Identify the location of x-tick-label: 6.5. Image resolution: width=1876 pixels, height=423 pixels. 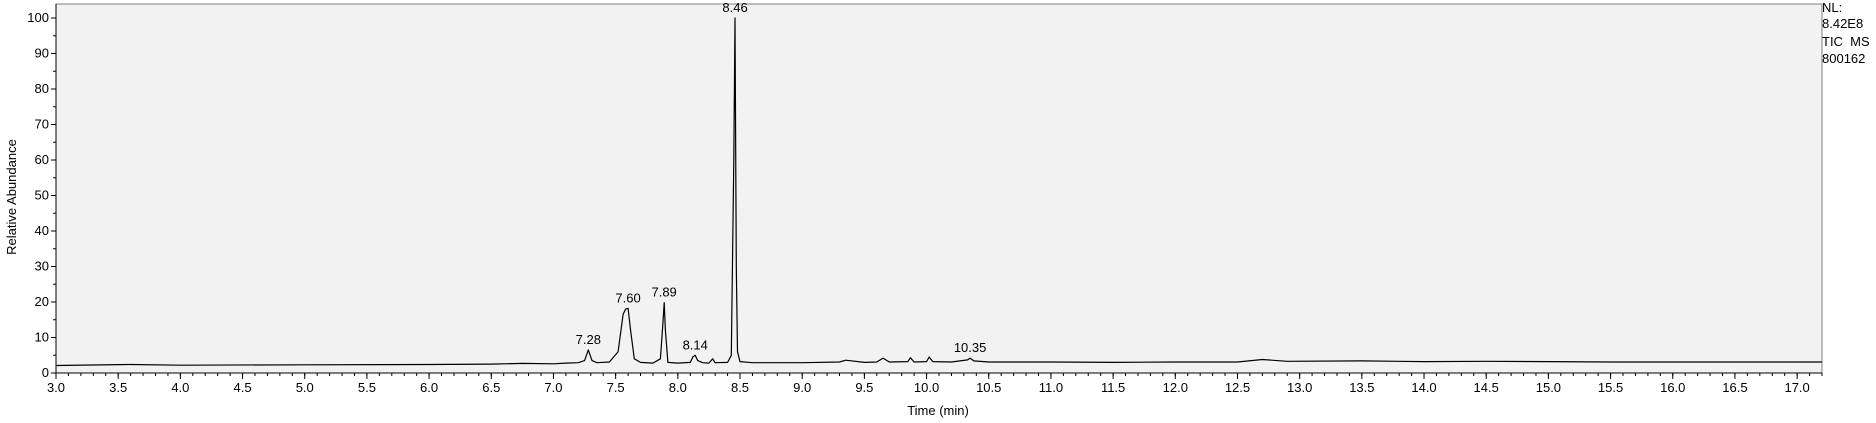
(491, 387).